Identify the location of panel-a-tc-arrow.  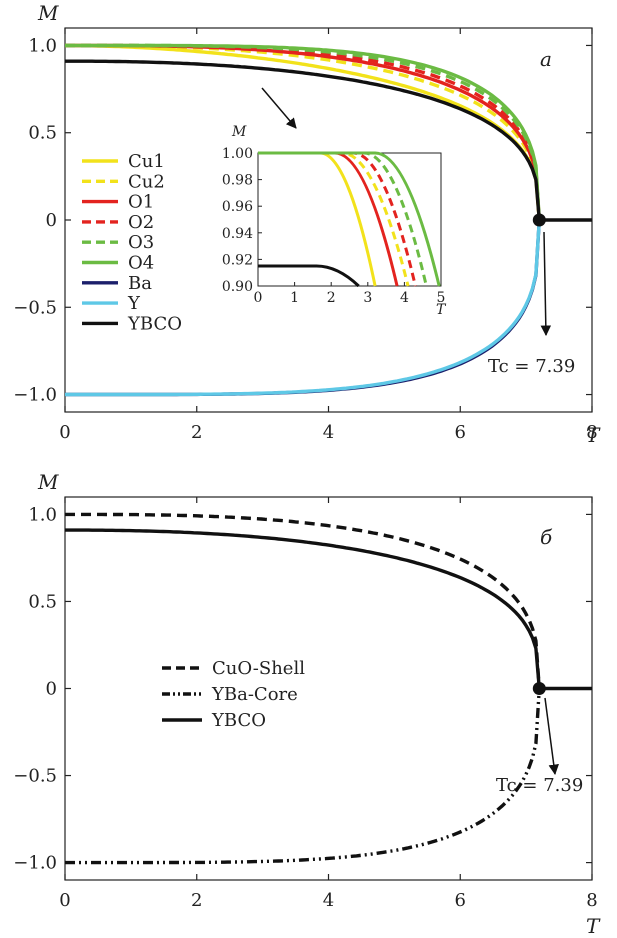
(546, 284).